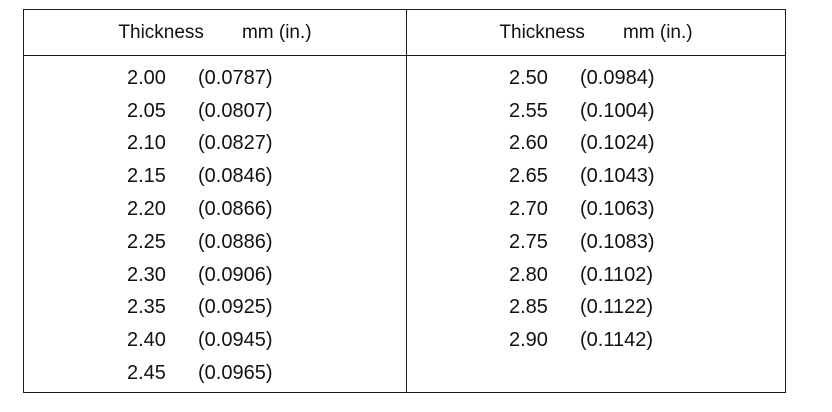  What do you see at coordinates (146, 307) in the screenshot?
I see `mm-value: 2.35` at bounding box center [146, 307].